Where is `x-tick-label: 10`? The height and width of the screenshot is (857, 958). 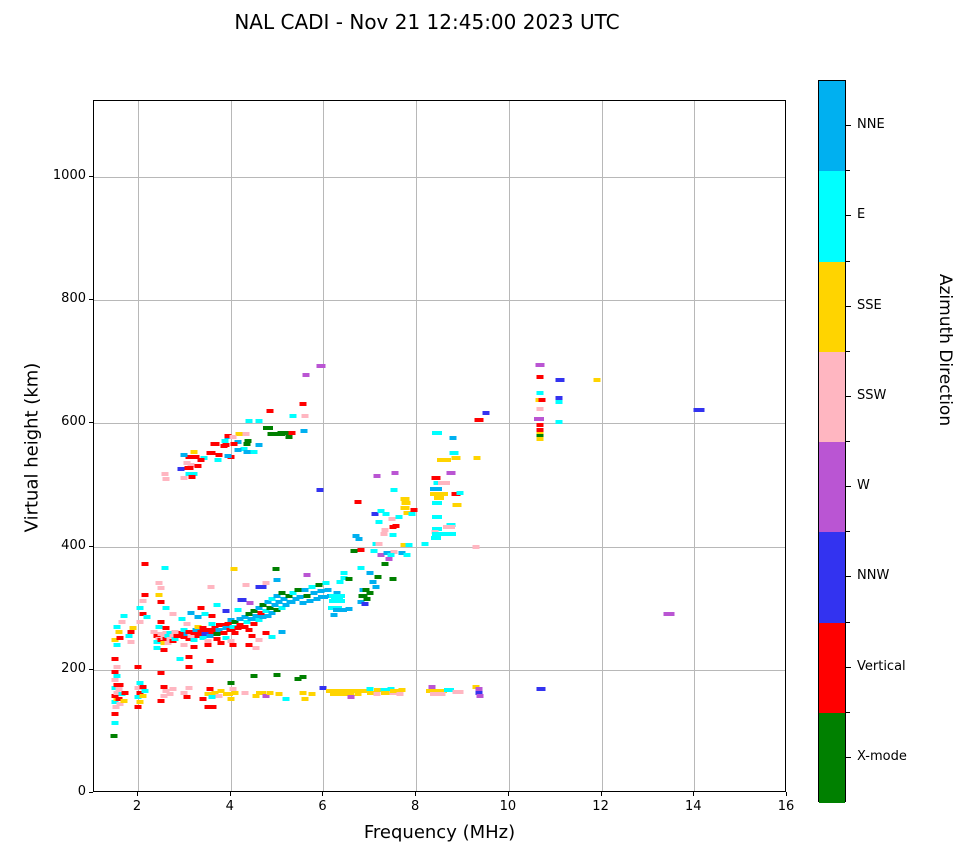 x-tick-label: 10 is located at coordinates (508, 806).